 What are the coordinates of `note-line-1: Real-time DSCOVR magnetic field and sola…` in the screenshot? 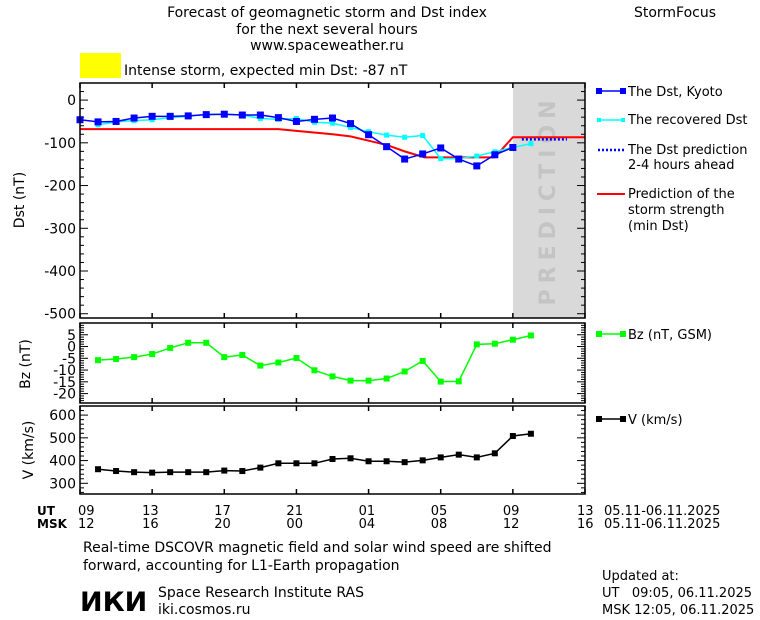 It's located at (317, 548).